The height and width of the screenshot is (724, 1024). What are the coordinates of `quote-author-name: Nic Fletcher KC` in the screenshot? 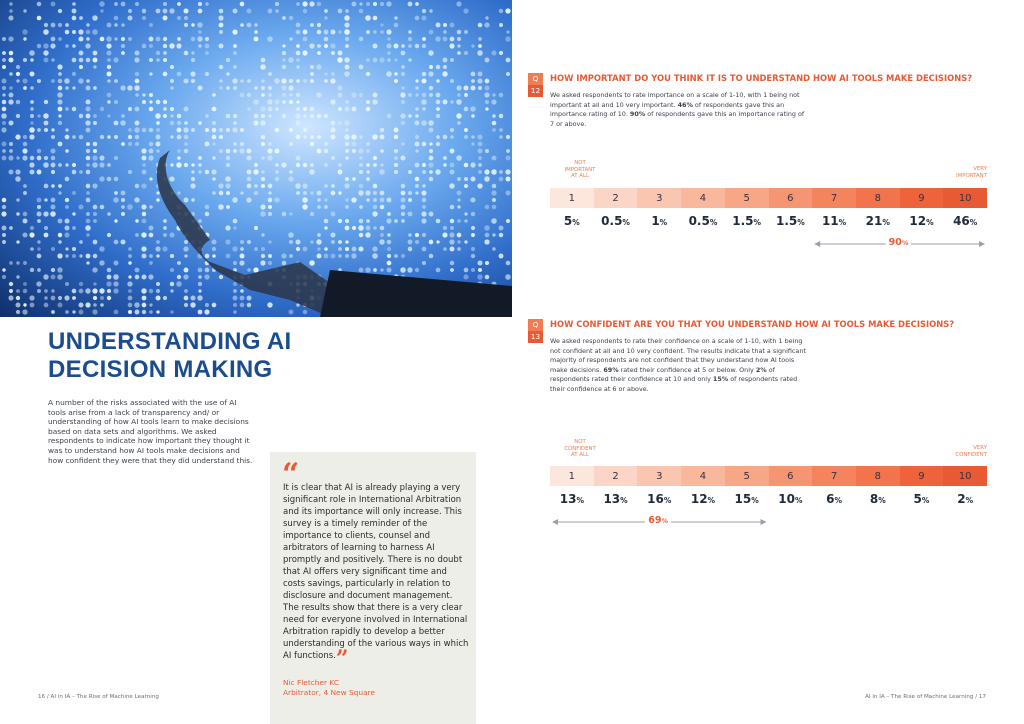 It's located at (311, 682).